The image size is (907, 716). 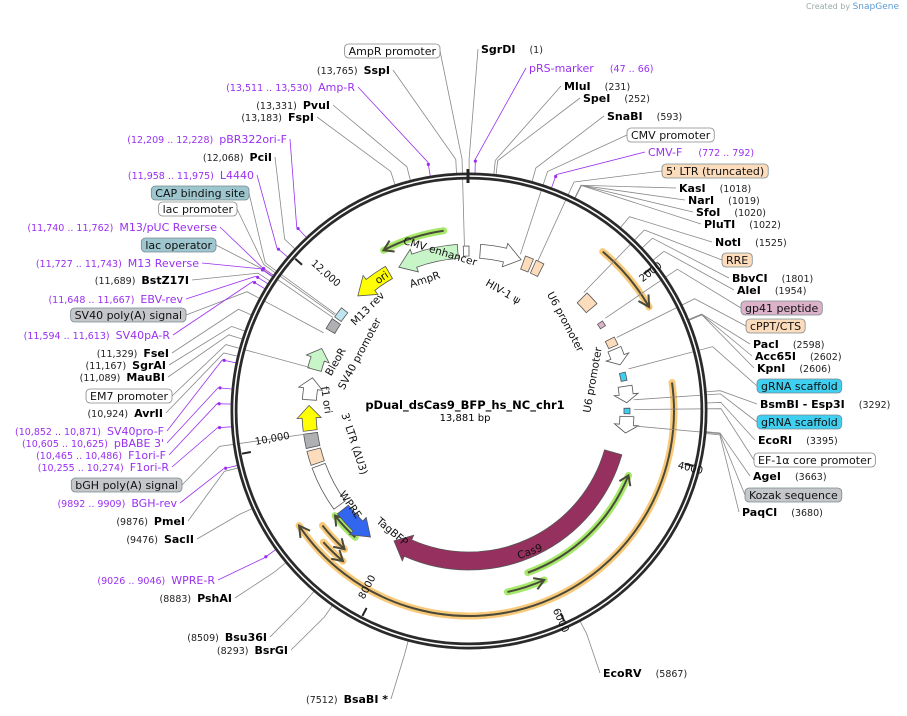 I want to click on feature-bgh-poly-a-signal: bGH poly(A) signal, so click(x=126, y=485).